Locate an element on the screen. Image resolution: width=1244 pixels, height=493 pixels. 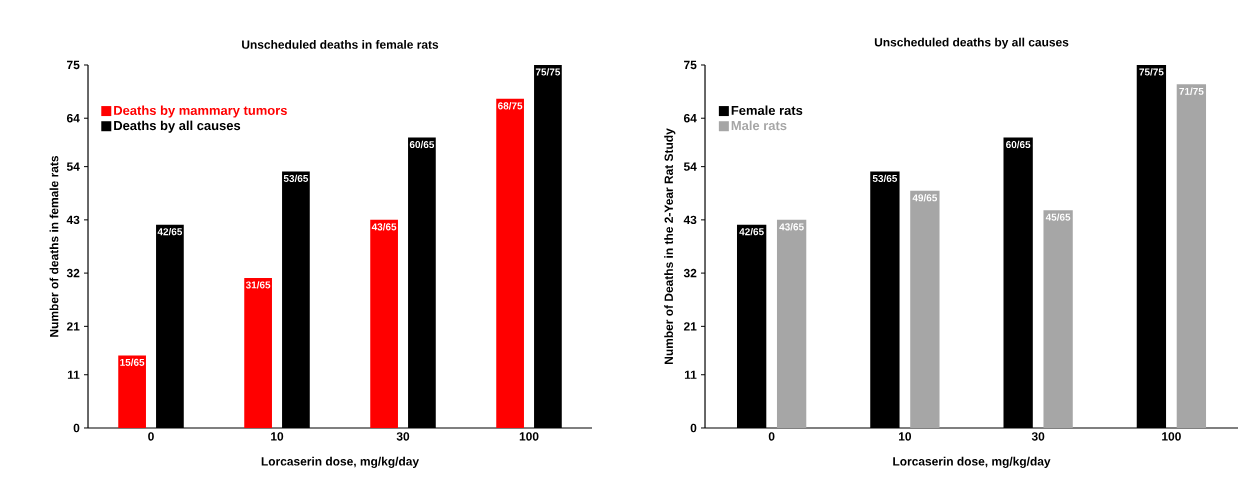
data-label: 68/75 is located at coordinates (510, 106).